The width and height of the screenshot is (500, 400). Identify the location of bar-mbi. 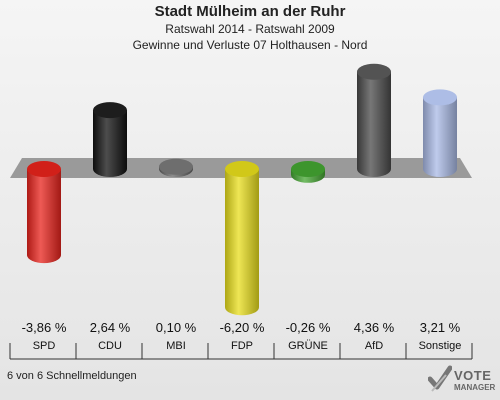
(176, 167).